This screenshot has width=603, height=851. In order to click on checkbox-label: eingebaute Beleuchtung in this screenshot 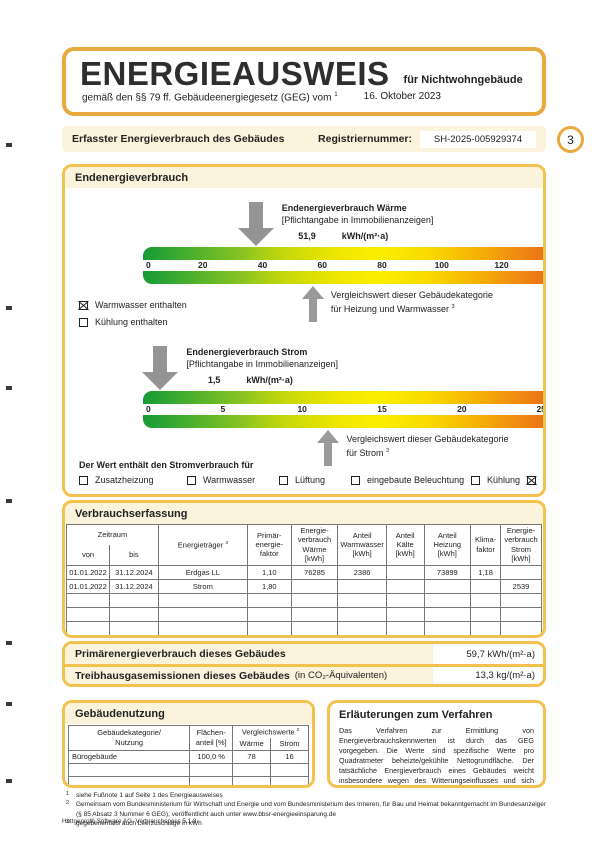, I will do `click(416, 480)`.